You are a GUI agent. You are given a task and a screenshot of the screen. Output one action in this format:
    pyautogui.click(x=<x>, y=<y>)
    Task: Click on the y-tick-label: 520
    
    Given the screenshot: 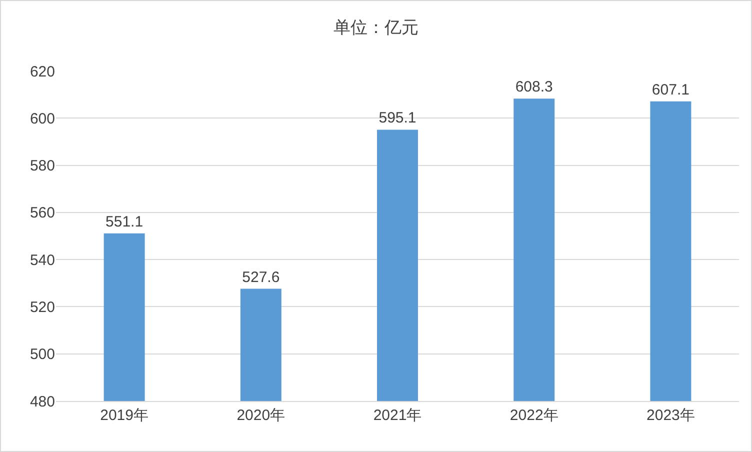 What is the action you would take?
    pyautogui.click(x=42, y=307)
    